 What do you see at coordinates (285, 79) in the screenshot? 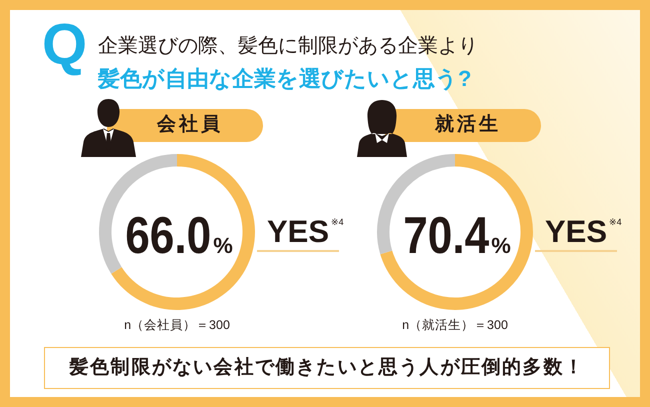
I see `text: 髪色が自由な企業を選びたいと思う?` at bounding box center [285, 79].